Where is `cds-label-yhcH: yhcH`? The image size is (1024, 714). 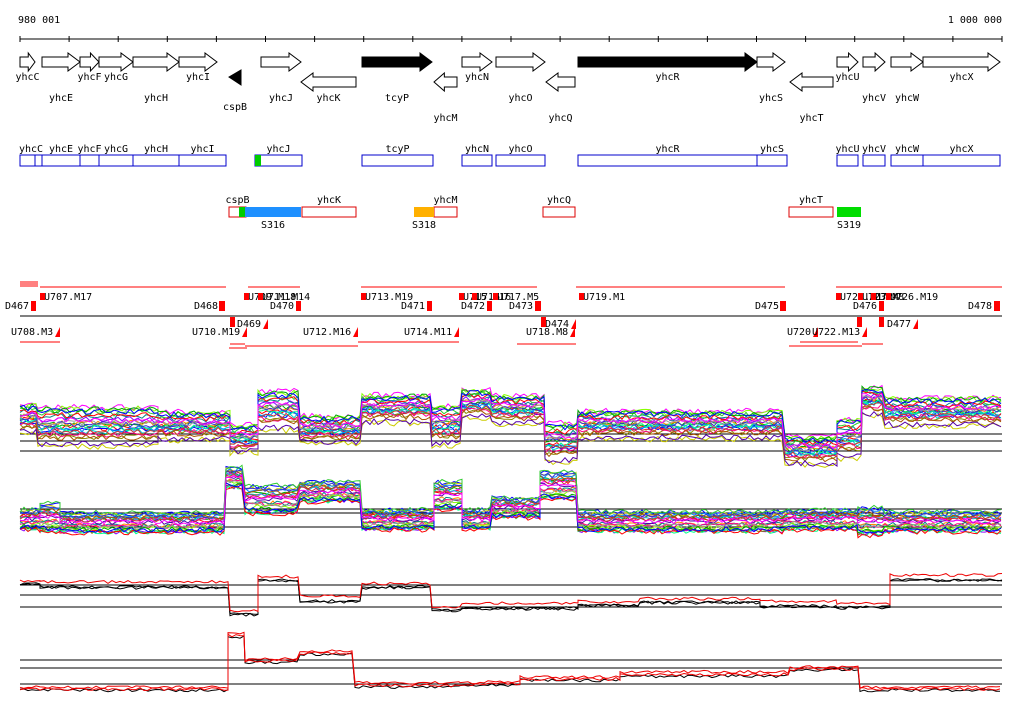
cds-label-yhcH: yhcH is located at coordinates (156, 149).